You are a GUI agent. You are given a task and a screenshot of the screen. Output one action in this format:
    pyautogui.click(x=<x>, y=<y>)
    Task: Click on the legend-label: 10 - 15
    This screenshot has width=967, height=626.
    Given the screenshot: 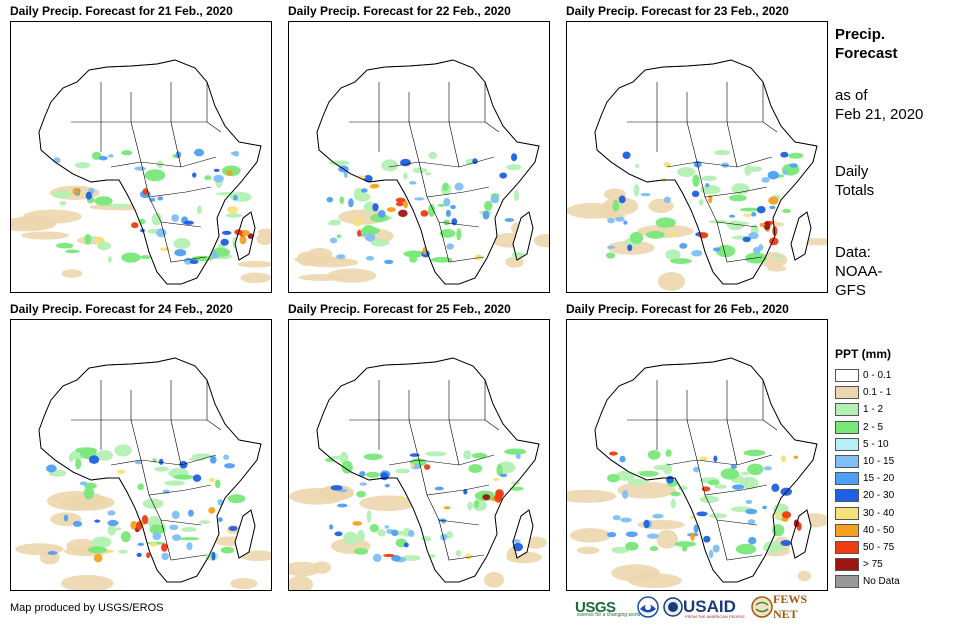 What is the action you would take?
    pyautogui.click(x=879, y=462)
    